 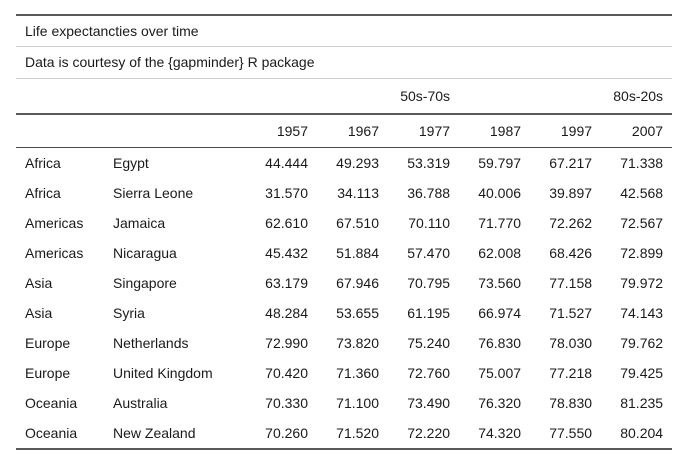 What do you see at coordinates (286, 253) in the screenshot?
I see `life-expectancy-cell: 45.432` at bounding box center [286, 253].